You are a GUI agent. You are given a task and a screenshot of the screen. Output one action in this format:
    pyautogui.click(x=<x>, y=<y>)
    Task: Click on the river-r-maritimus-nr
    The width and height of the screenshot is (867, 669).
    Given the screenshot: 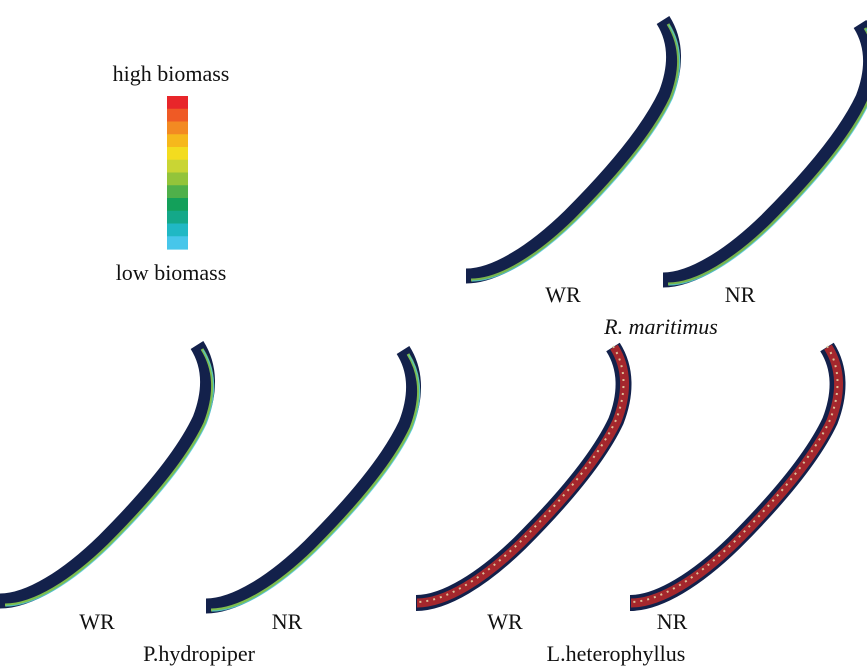 What is the action you would take?
    pyautogui.click(x=765, y=154)
    